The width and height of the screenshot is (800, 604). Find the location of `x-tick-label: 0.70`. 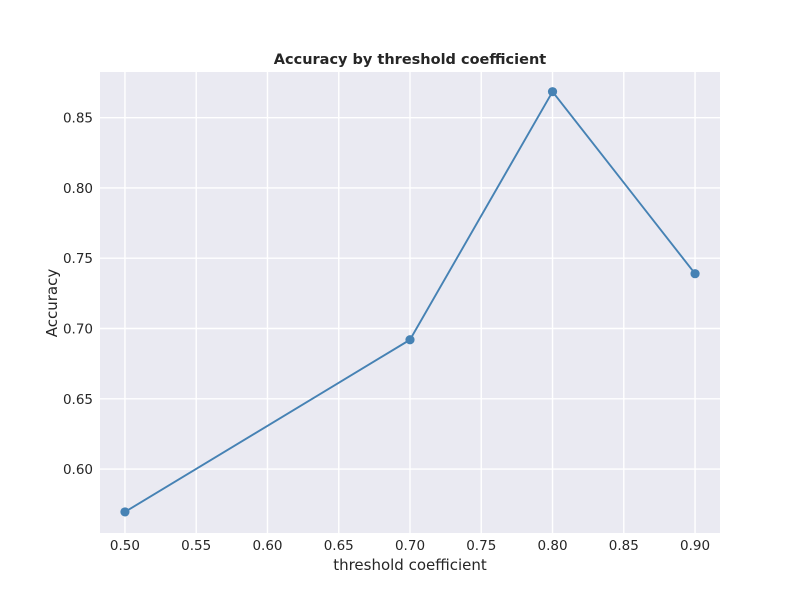

x-tick-label: 0.70 is located at coordinates (410, 546).